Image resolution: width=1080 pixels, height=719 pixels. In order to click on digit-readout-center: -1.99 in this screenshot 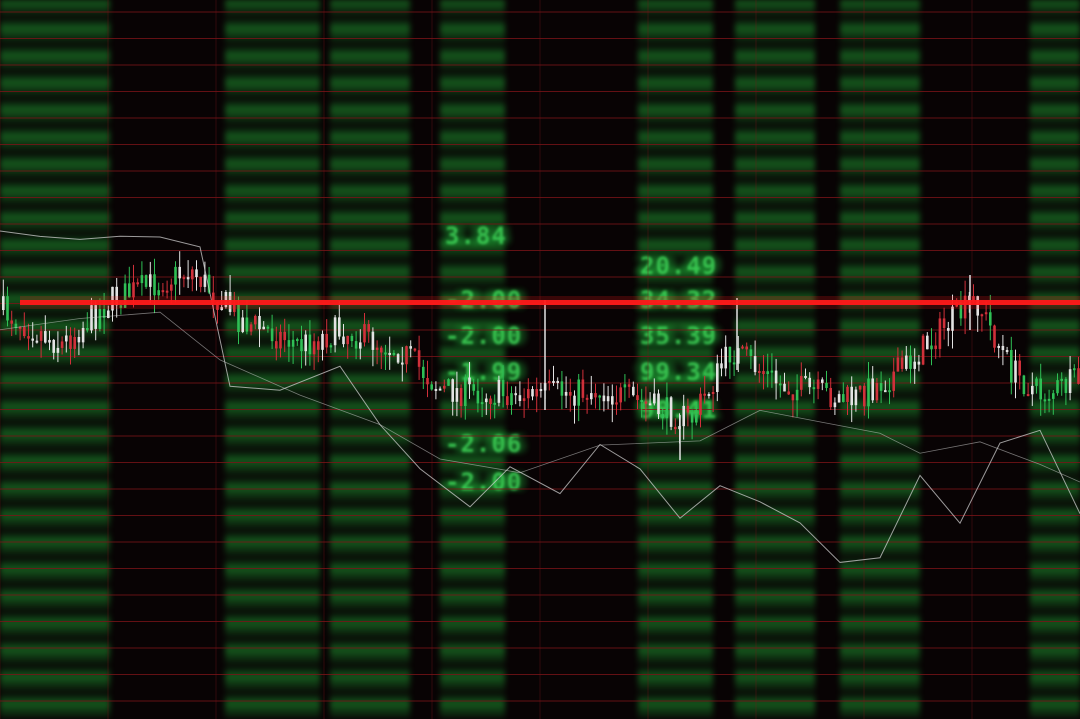, I will do `click(484, 372)`.